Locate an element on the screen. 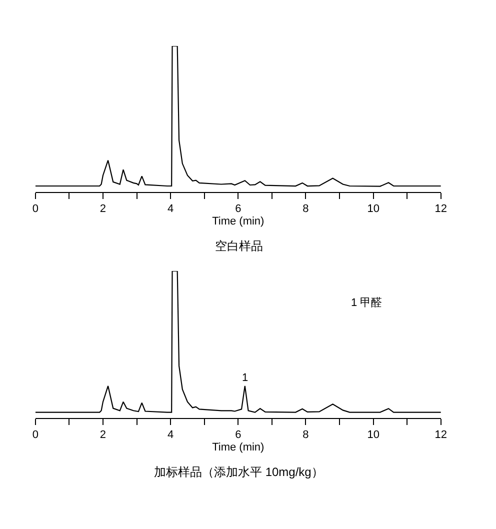  annotation: 1 is located at coordinates (245, 378).